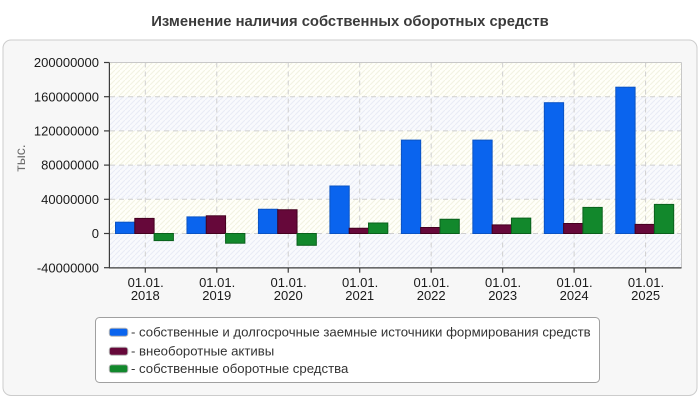 This screenshot has width=700, height=400. Describe the element at coordinates (20, 157) in the screenshot. I see `svg-text: тыс.` at that location.